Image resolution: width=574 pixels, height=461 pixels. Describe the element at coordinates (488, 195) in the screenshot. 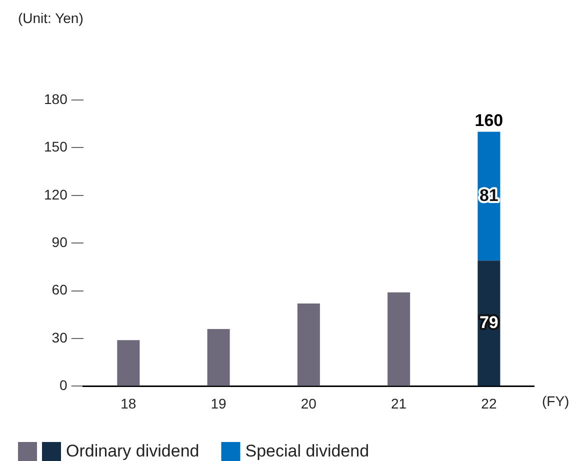

I see `data-label: 81` at that location.